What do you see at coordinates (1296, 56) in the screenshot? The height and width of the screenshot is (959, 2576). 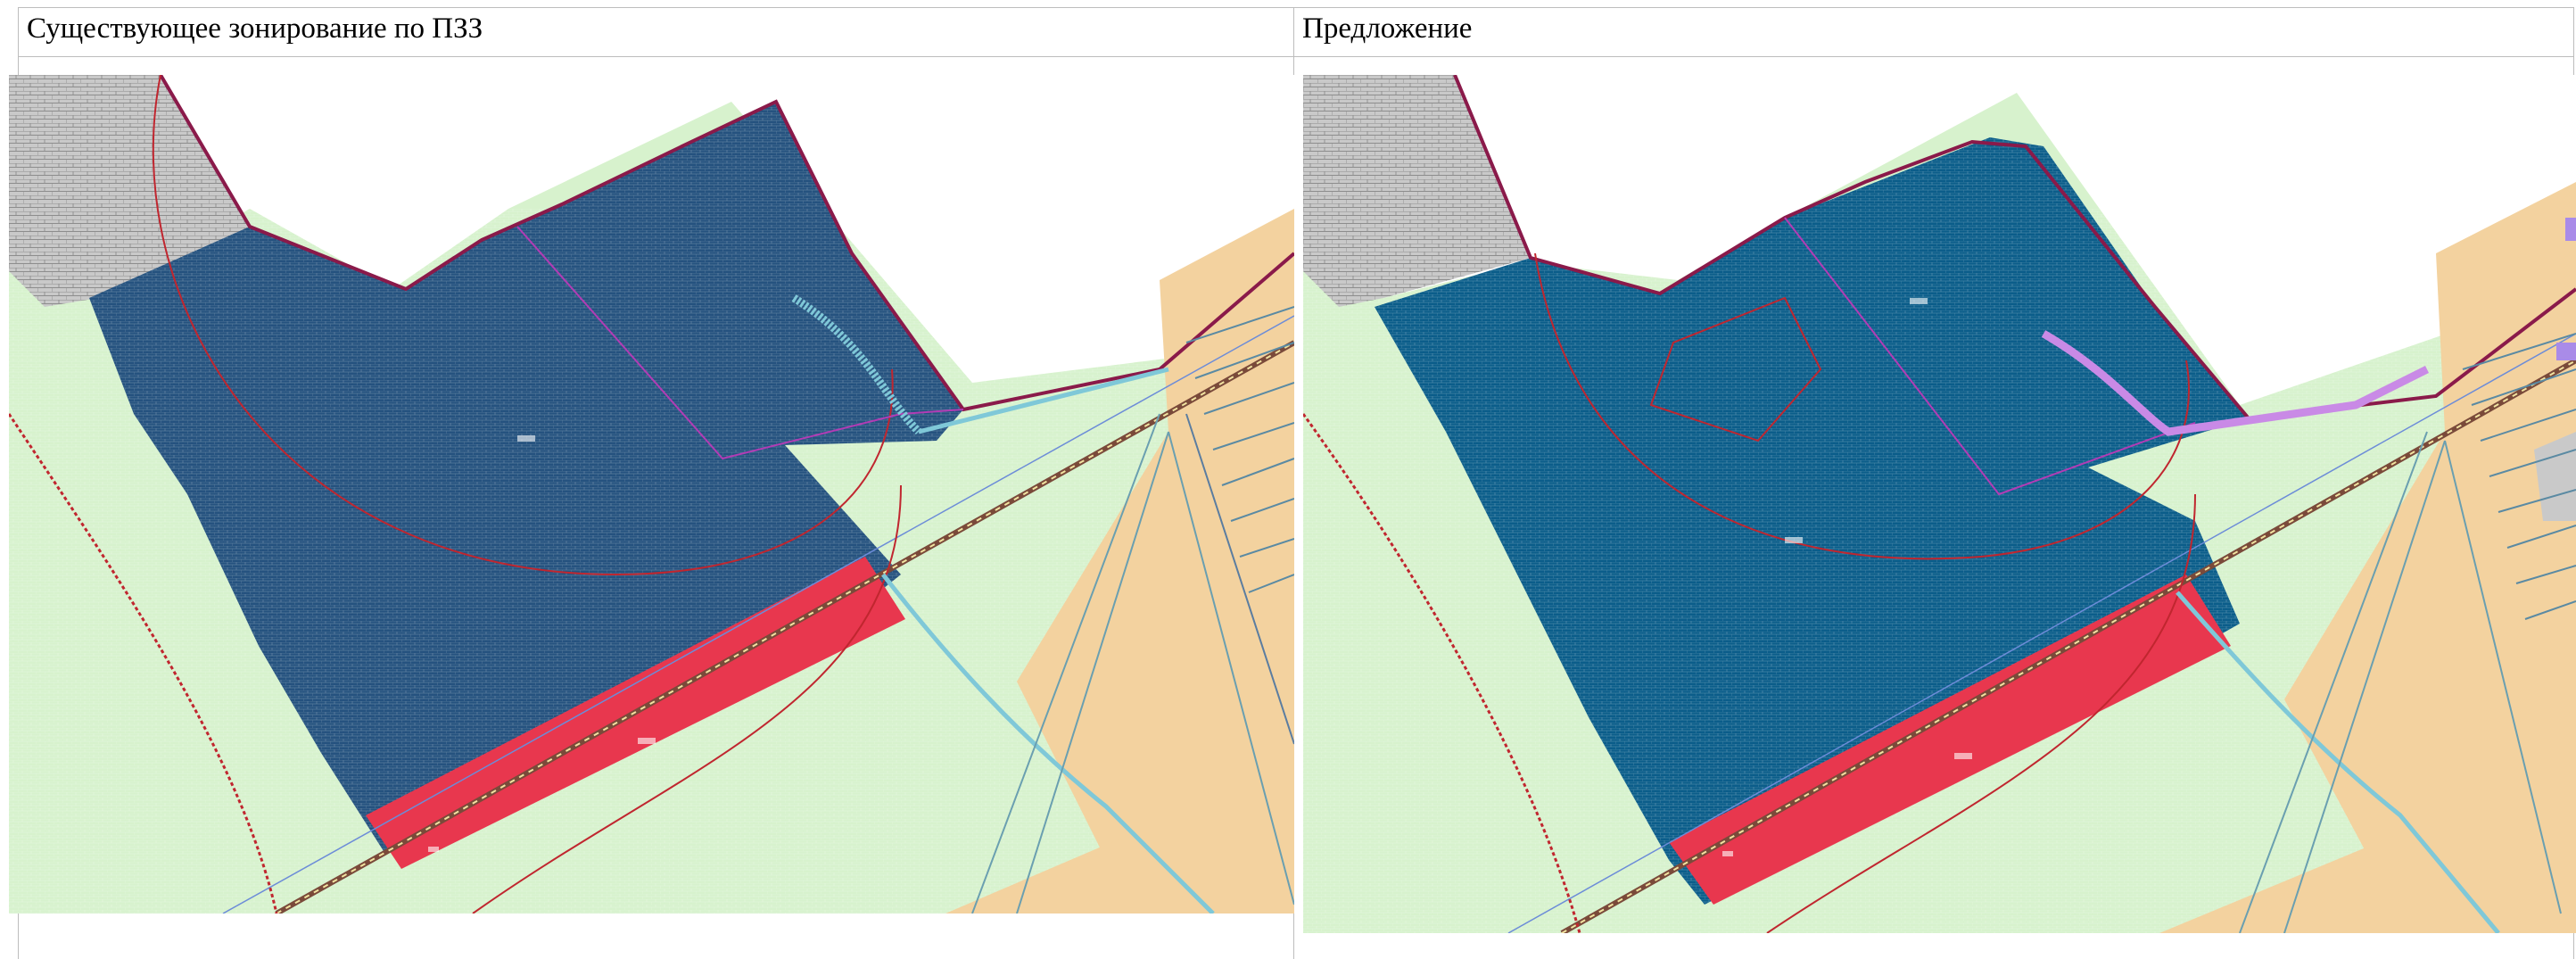 I see `table-header-divider` at bounding box center [1296, 56].